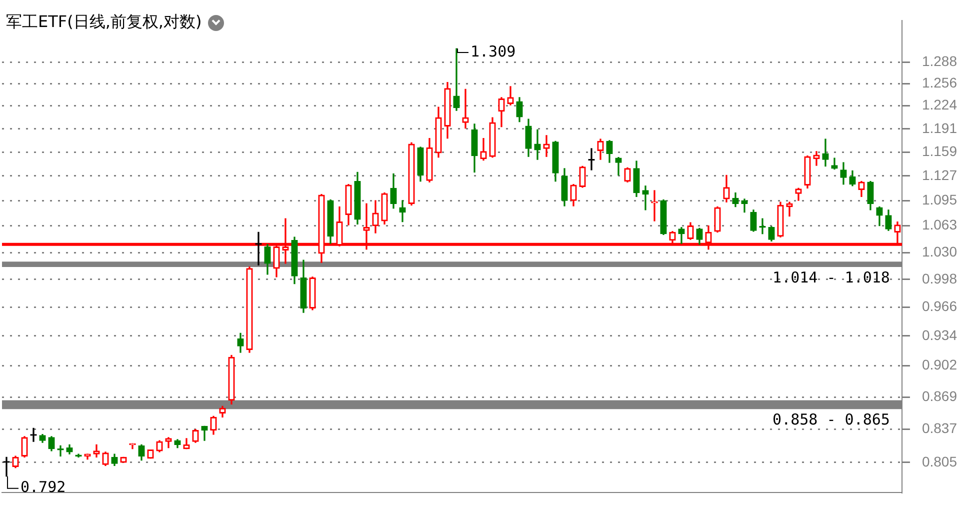 The width and height of the screenshot is (977, 513). What do you see at coordinates (493, 51) in the screenshot?
I see `annotation: 1.309` at bounding box center [493, 51].